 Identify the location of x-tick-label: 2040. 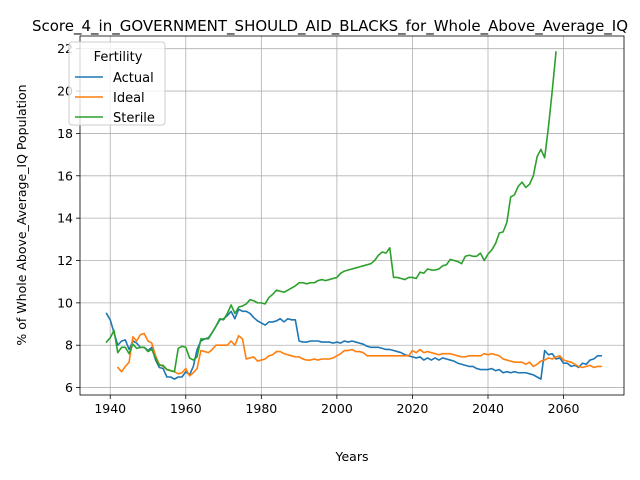
(488, 408).